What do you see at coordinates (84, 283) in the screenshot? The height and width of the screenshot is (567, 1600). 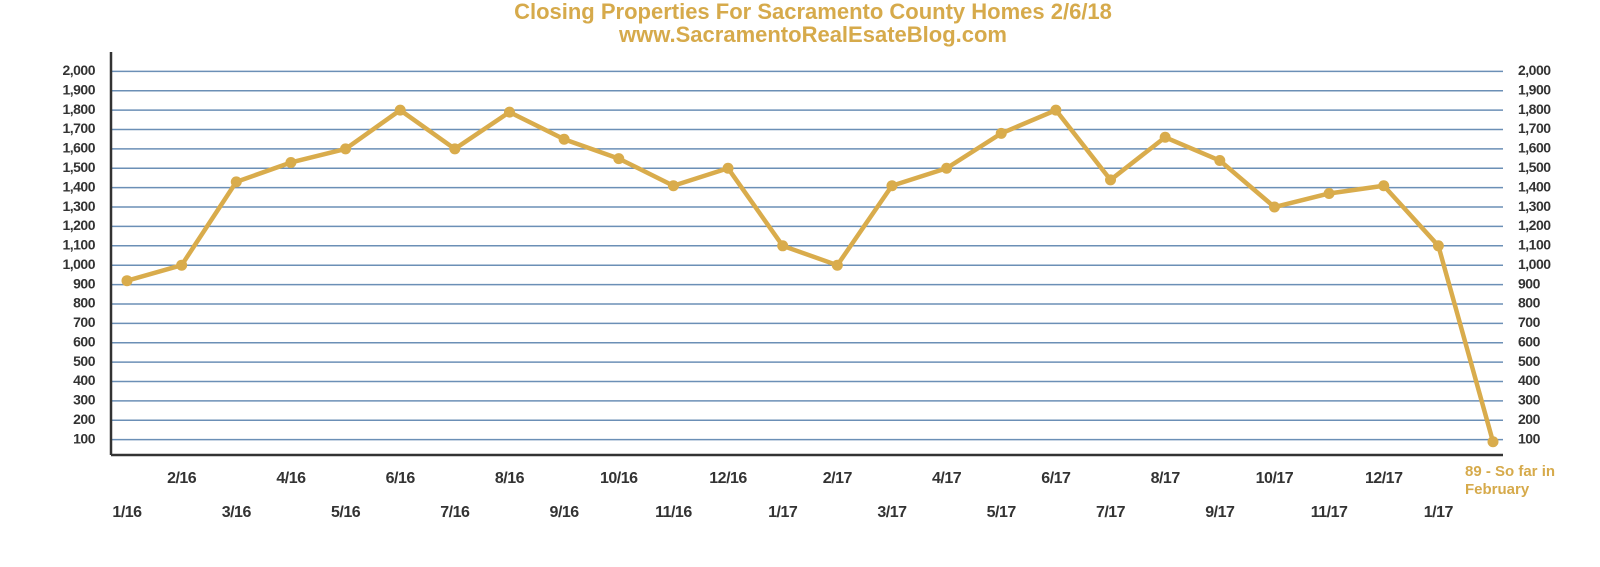 I see `y-tick-label: 900` at bounding box center [84, 283].